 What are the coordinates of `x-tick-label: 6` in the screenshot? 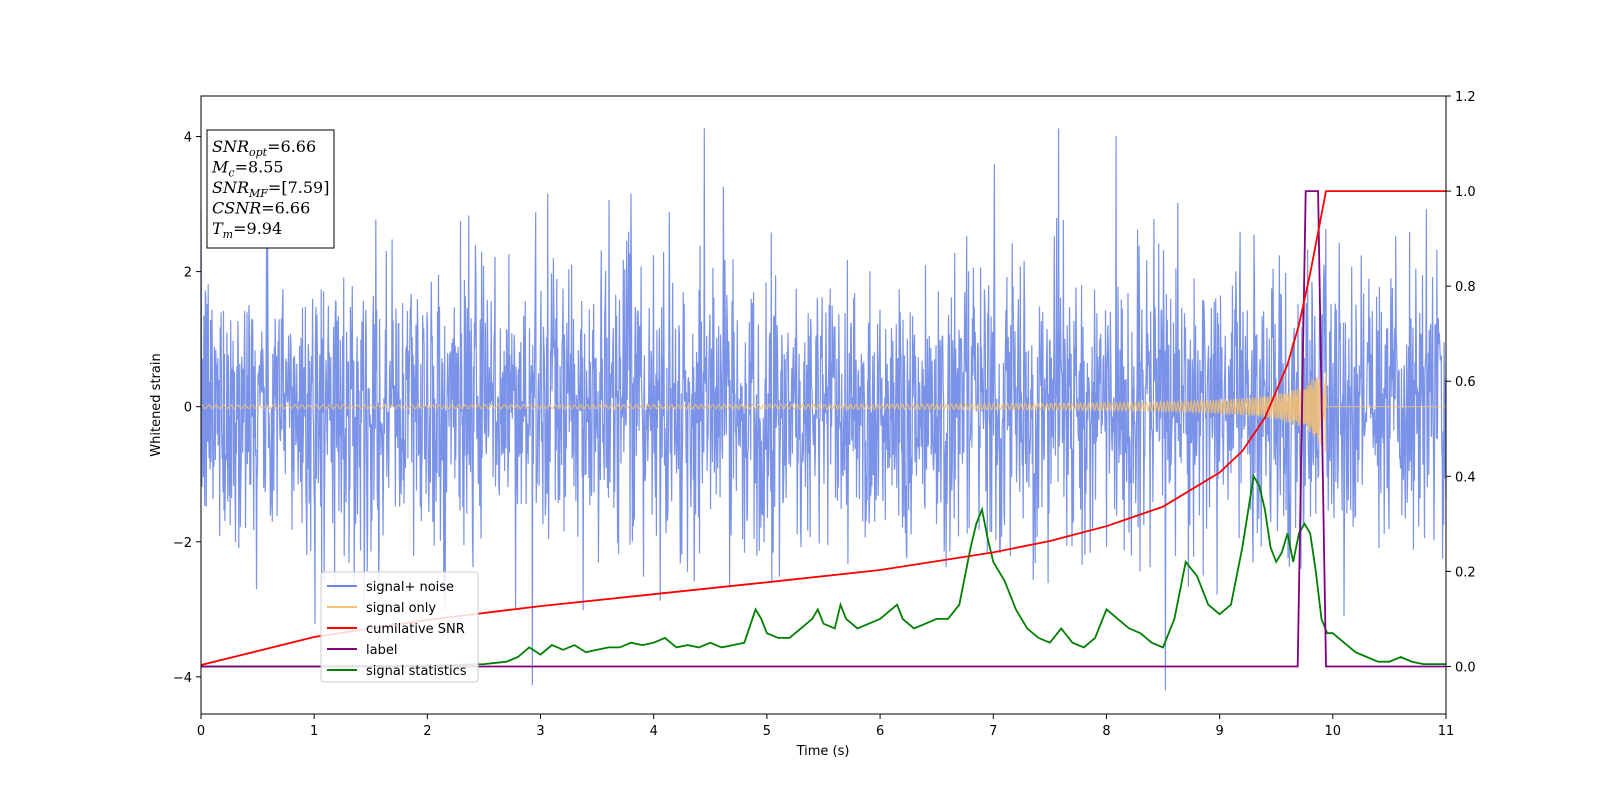 It's located at (880, 731).